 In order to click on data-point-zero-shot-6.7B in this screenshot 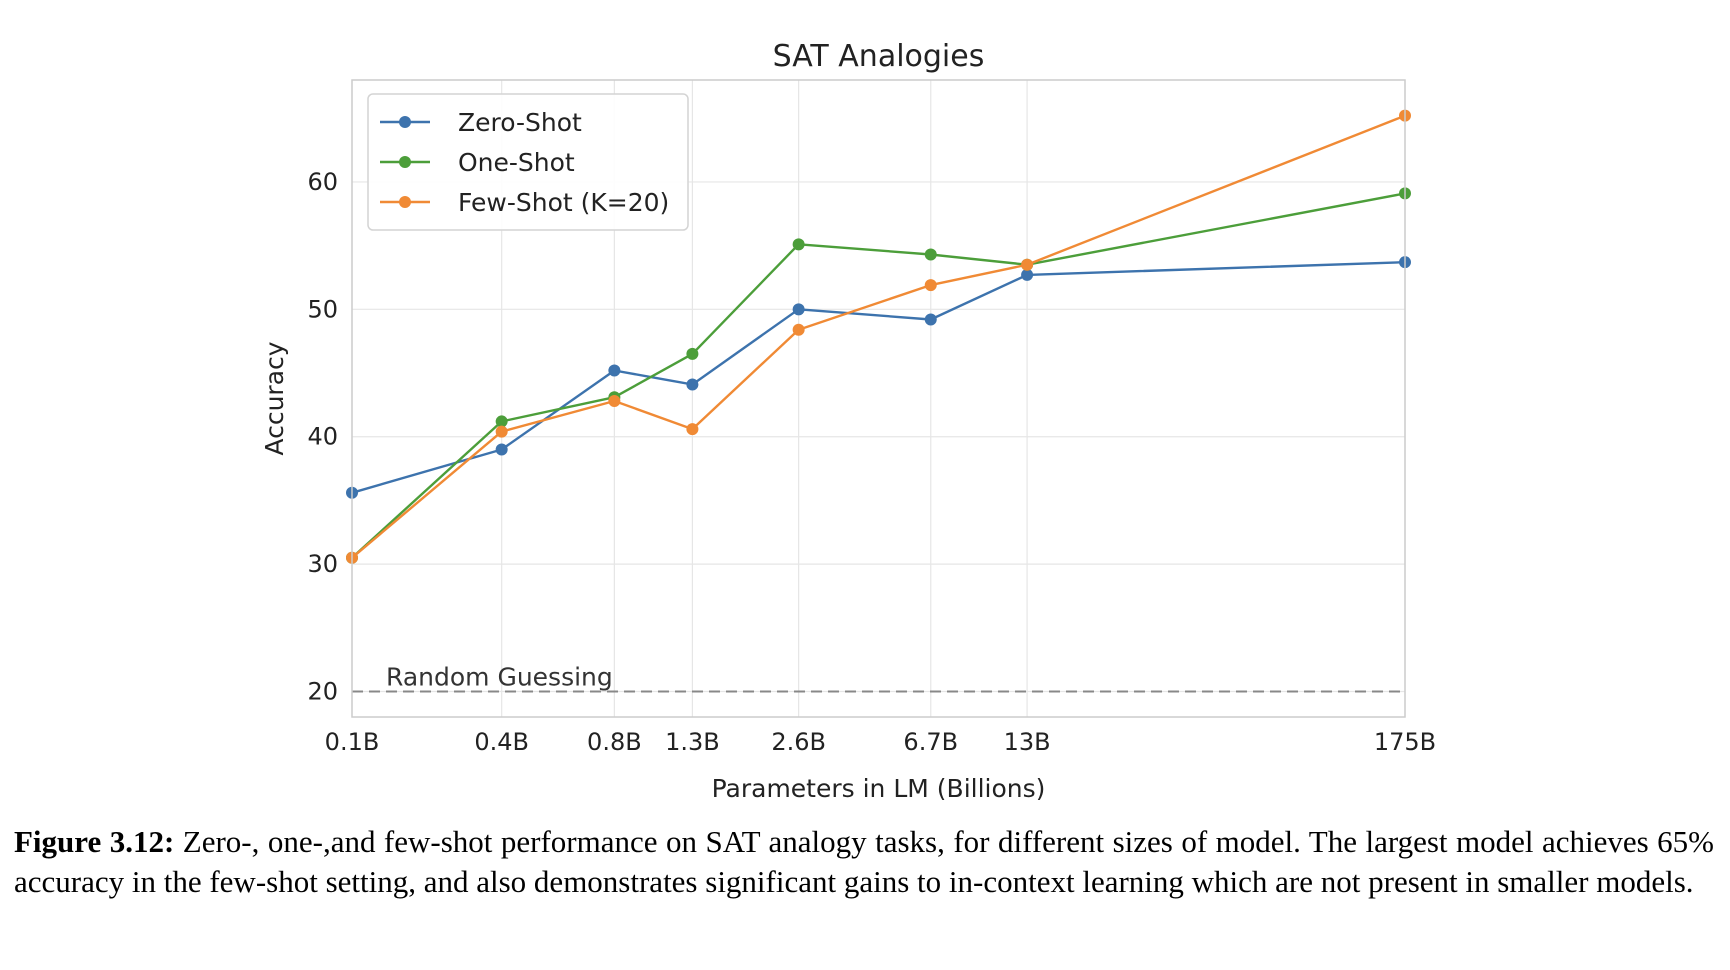, I will do `click(930, 319)`.